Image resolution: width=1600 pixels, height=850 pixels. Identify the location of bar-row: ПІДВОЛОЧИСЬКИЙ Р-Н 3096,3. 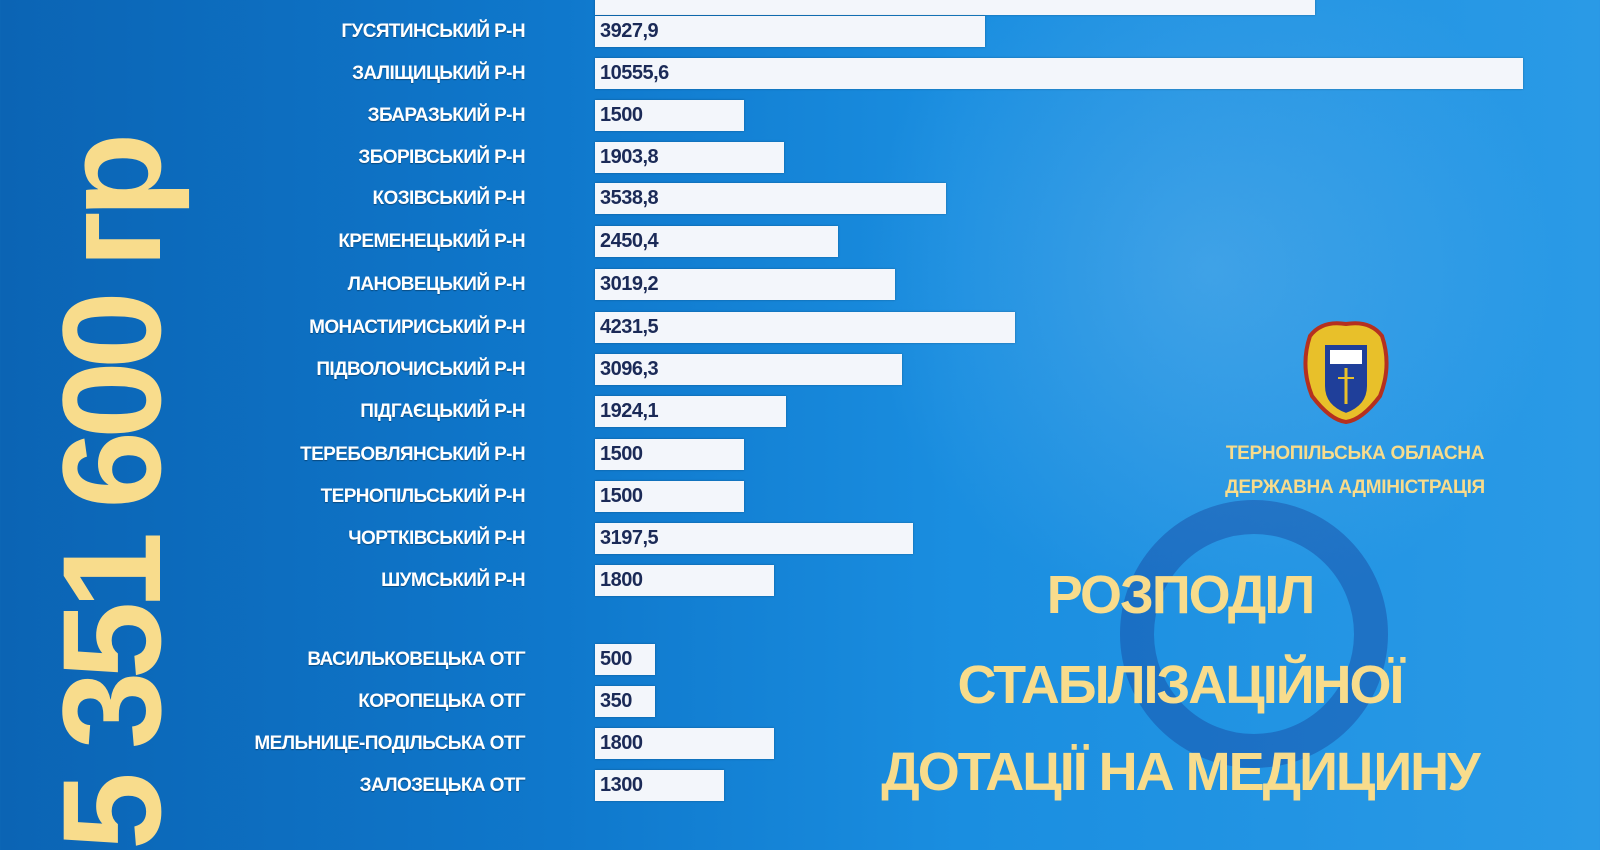
(780, 370).